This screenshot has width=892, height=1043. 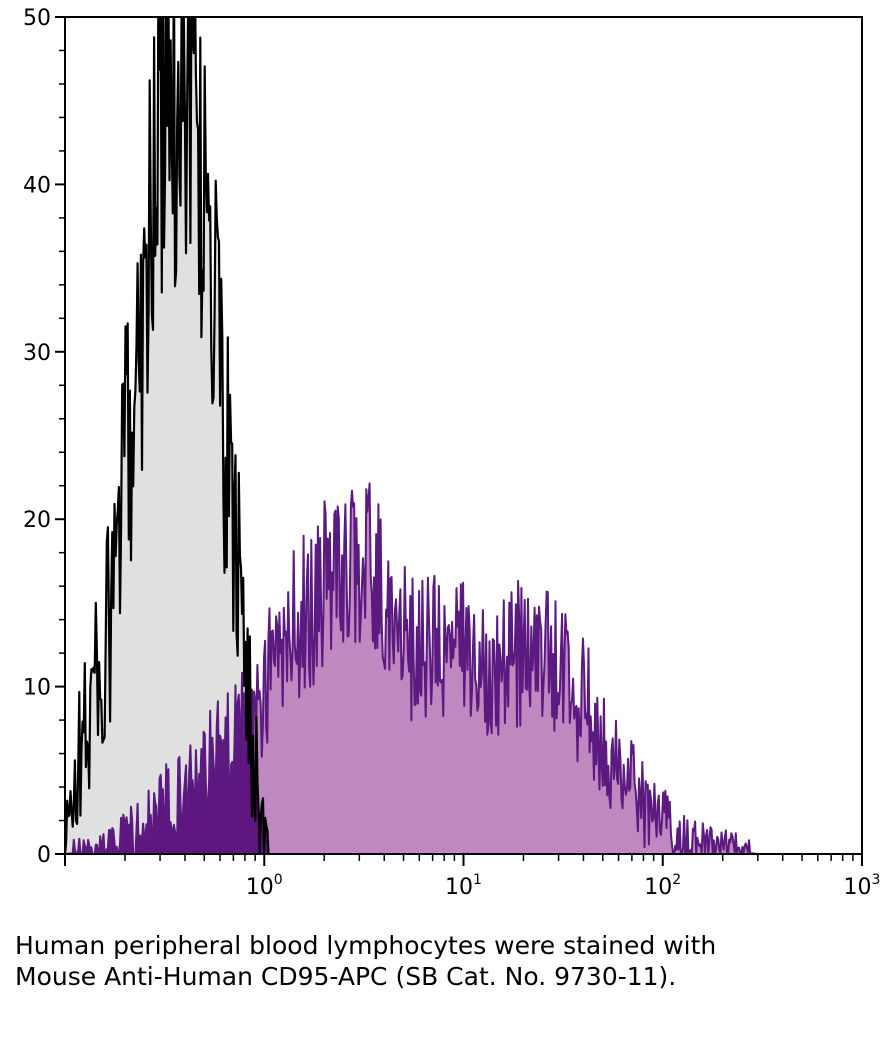 I want to click on y-tick-label: 40, so click(x=37, y=185).